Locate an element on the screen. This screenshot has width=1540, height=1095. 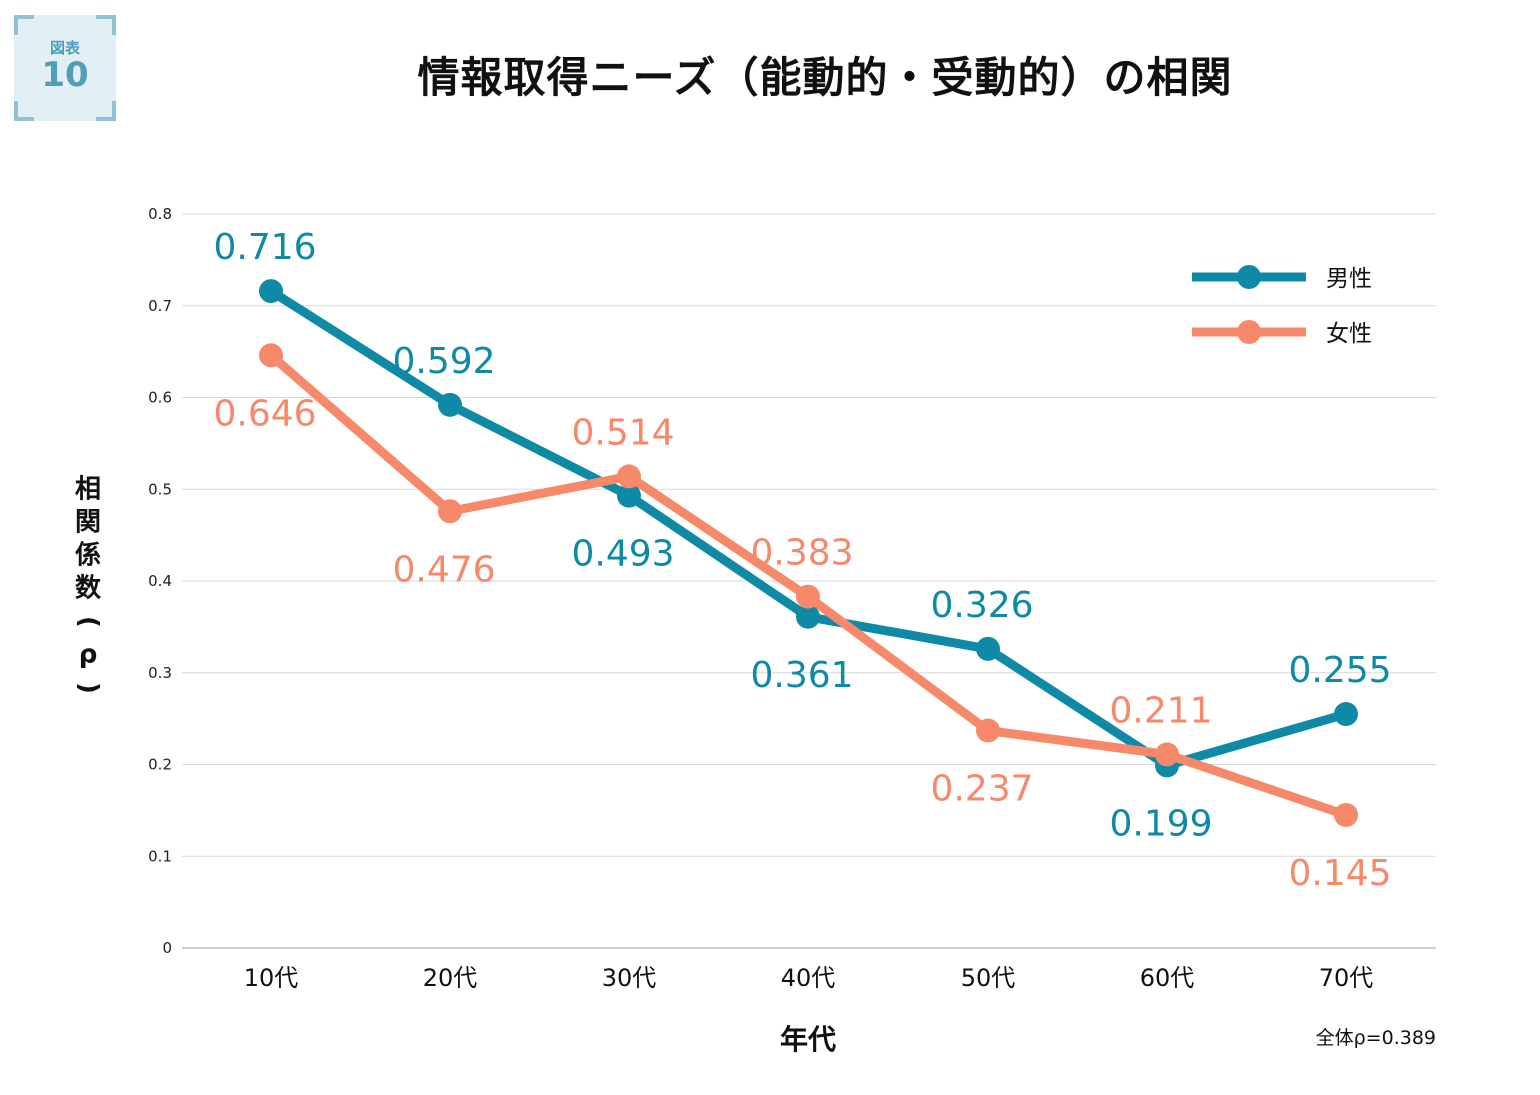
y-tick-label: 0.1 is located at coordinates (160, 856).